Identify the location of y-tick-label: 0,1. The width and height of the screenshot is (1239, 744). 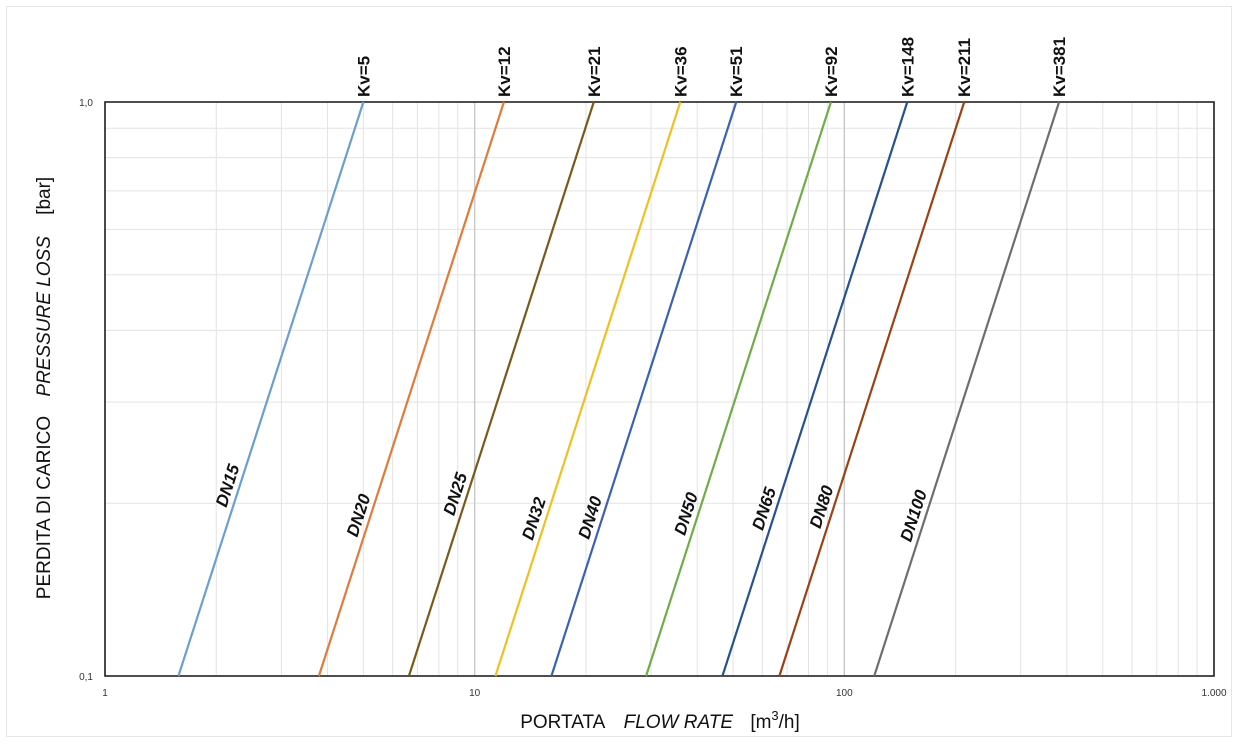
(86, 677).